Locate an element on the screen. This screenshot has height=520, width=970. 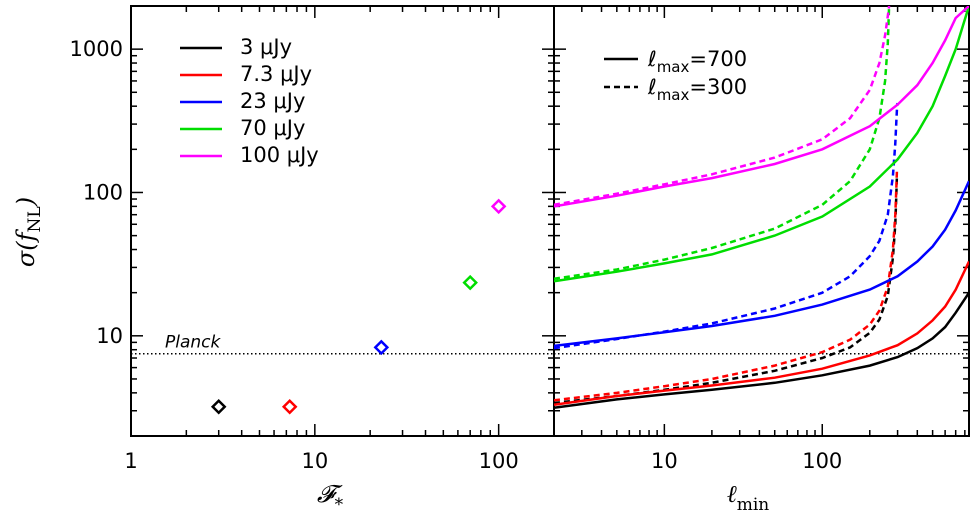
left-x-tick-label: 10 is located at coordinates (314, 461).